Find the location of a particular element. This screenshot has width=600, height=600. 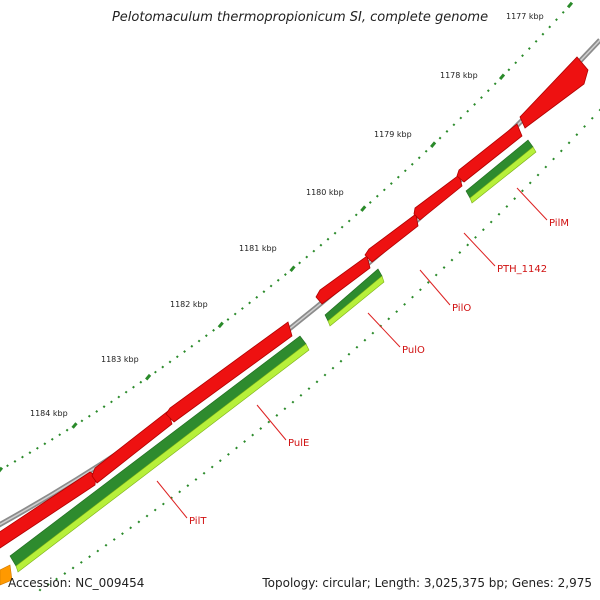

tick-label: 1179 kbp is located at coordinates (393, 134).